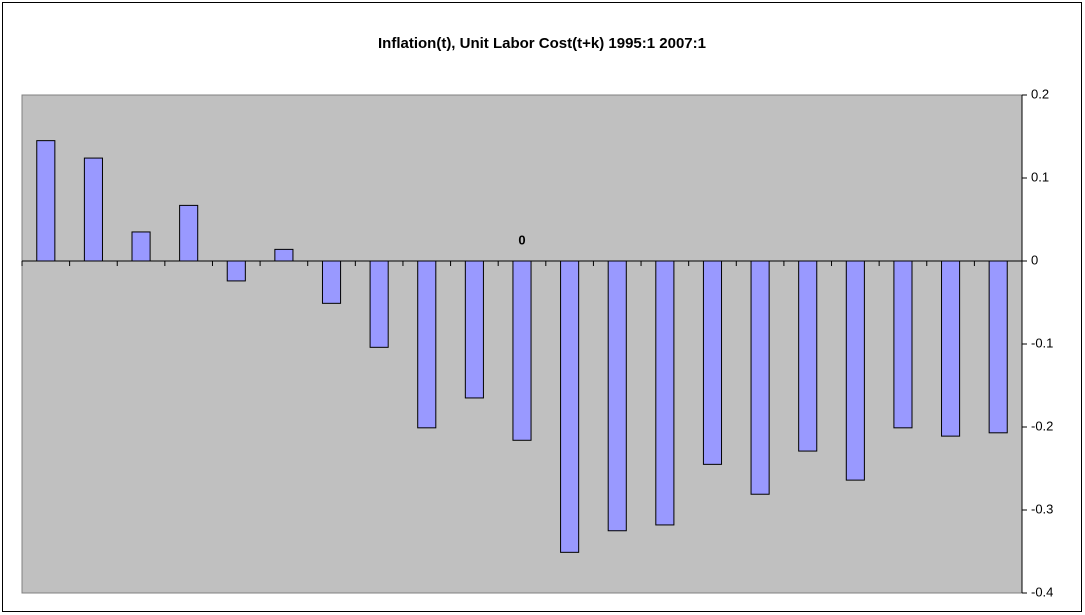 This screenshot has width=1085, height=615. What do you see at coordinates (1042, 342) in the screenshot?
I see `y-tick-label: -0.1` at bounding box center [1042, 342].